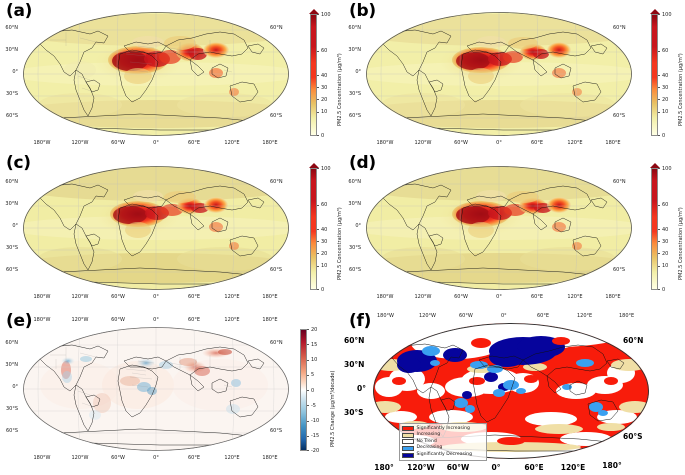 The image size is (685, 475). Describe the element at coordinates (385, 297) in the screenshot. I see `panel-d-lon-180w: 180°W` at that location.